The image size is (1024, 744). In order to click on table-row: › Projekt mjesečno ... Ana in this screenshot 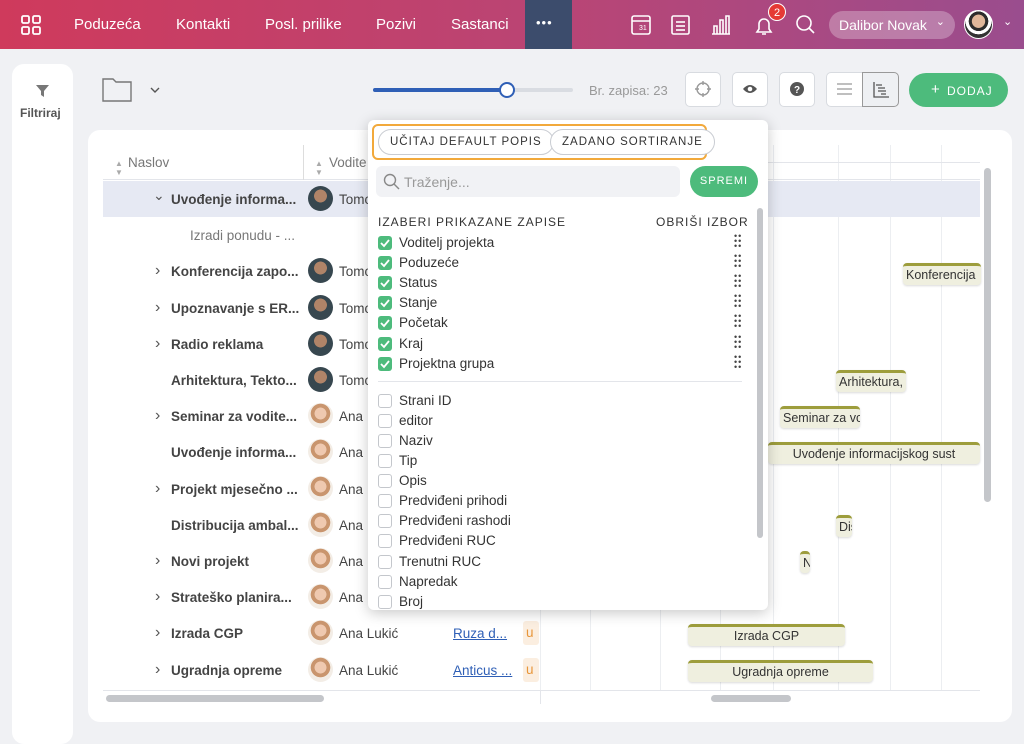, I will do `click(541, 489)`.